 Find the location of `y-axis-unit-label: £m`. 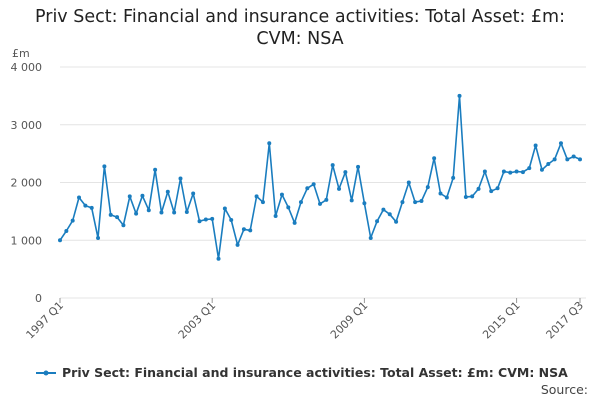

y-axis-unit-label: £m is located at coordinates (21, 53).